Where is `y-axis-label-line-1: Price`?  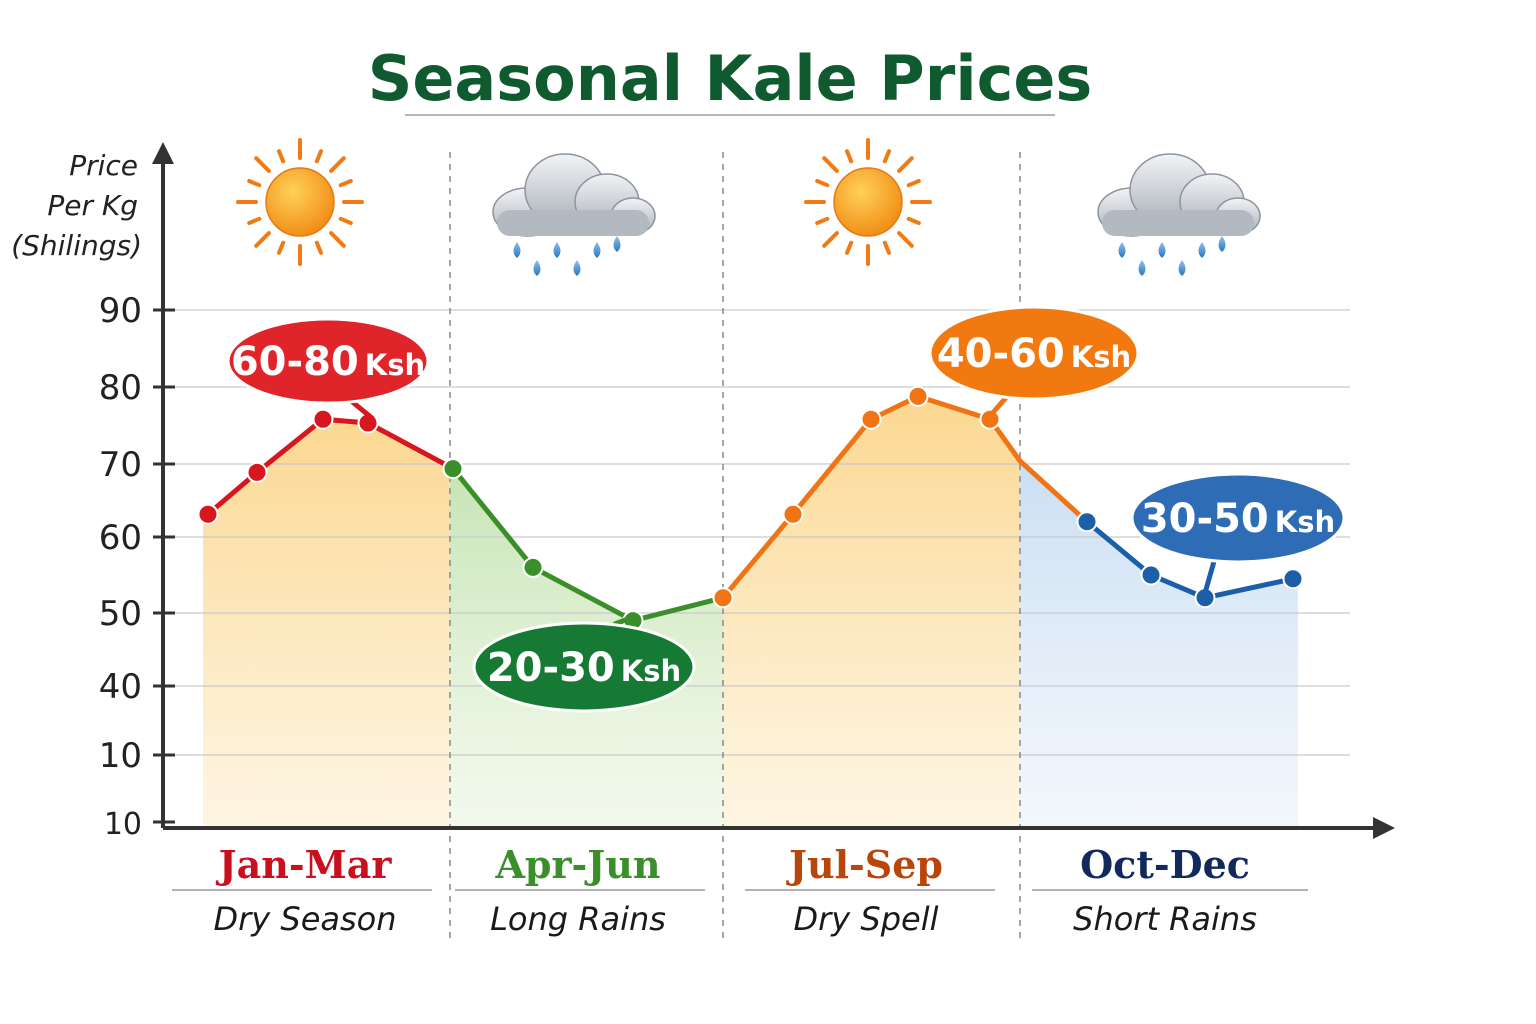 y-axis-label-line-1: Price is located at coordinates (103, 165).